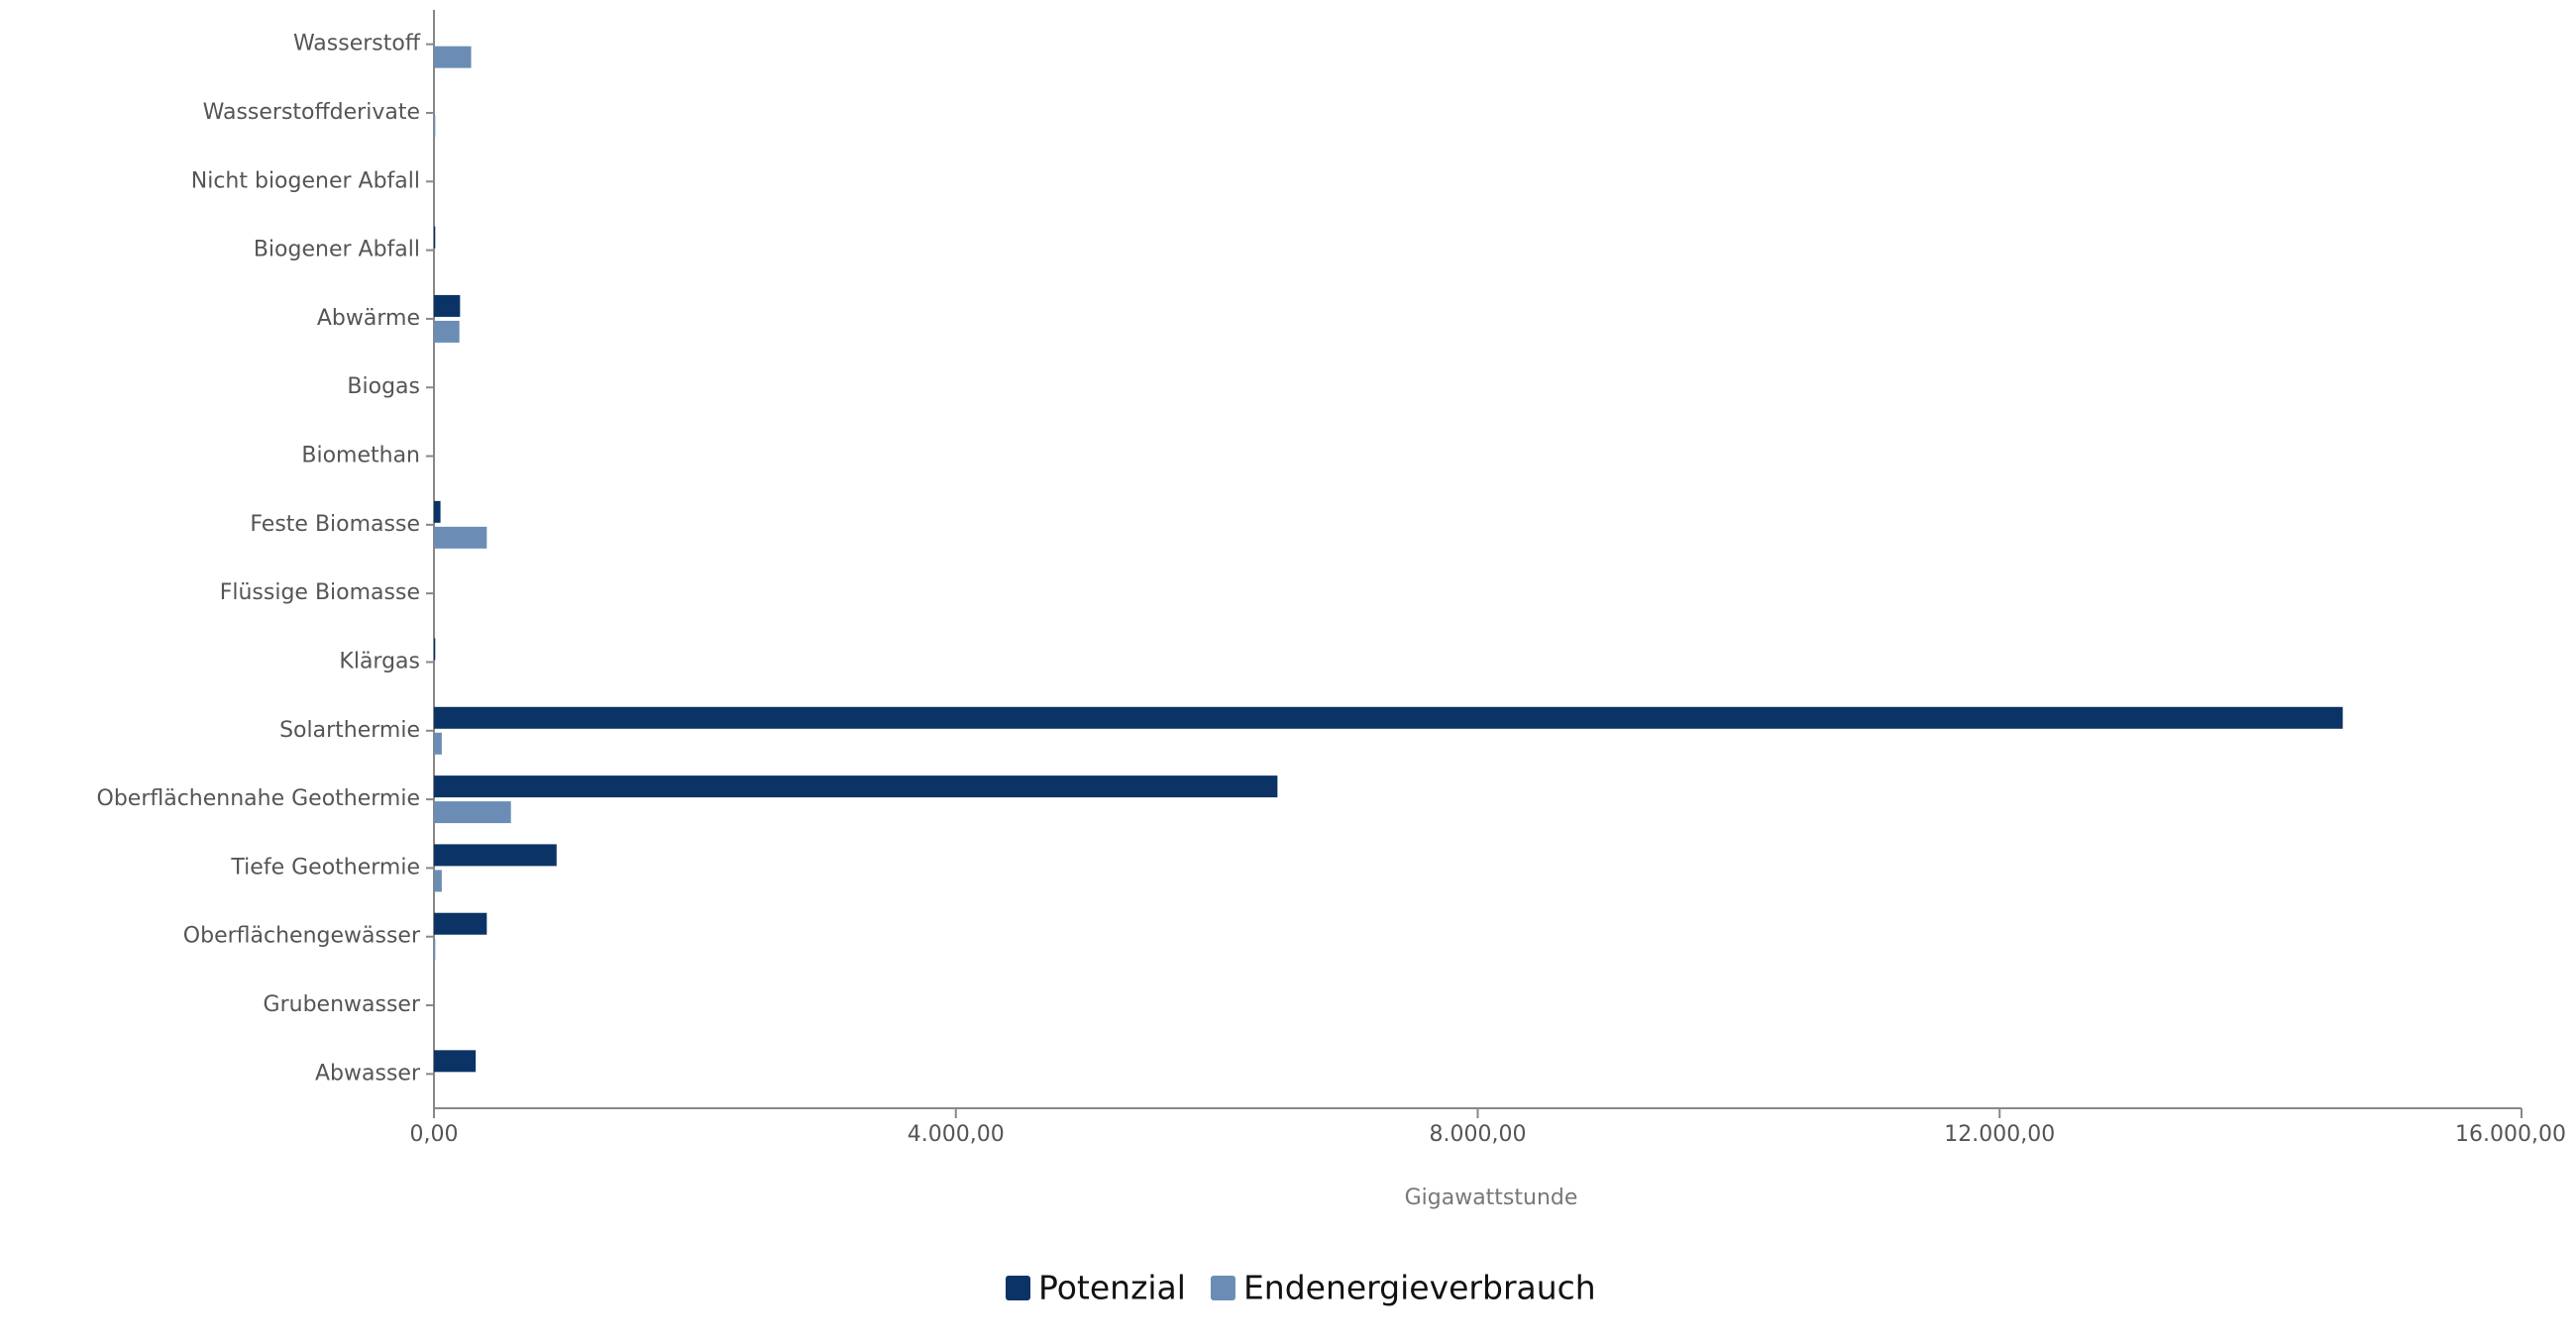 The height and width of the screenshot is (1343, 2576). What do you see at coordinates (1420, 1288) in the screenshot?
I see `legend-label: Endenergieverbrauch` at bounding box center [1420, 1288].